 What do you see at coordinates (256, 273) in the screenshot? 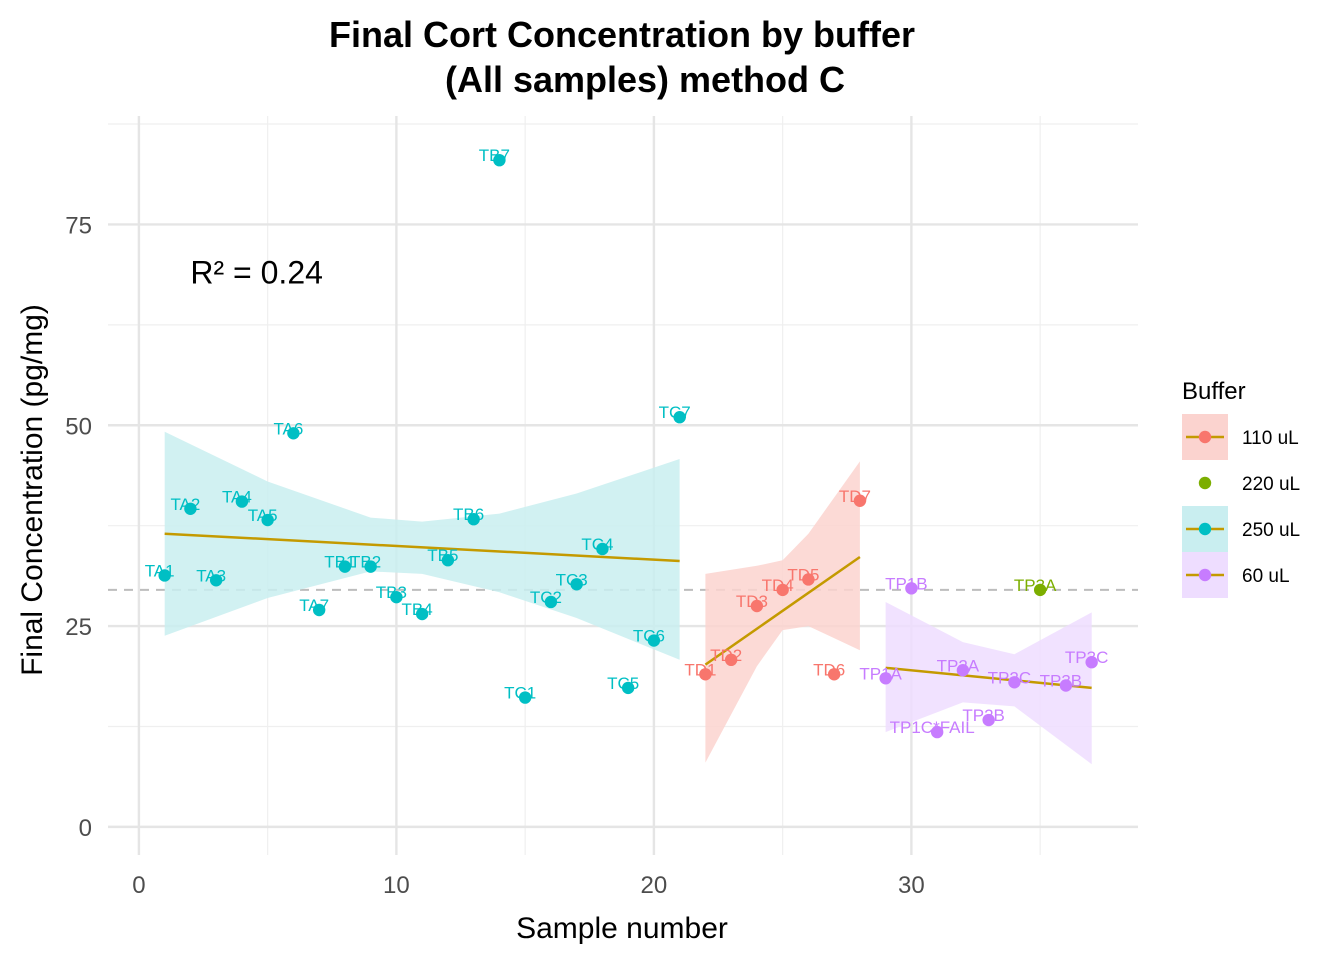
I see `r-squared-annotation: R² = 0.24` at bounding box center [256, 273].